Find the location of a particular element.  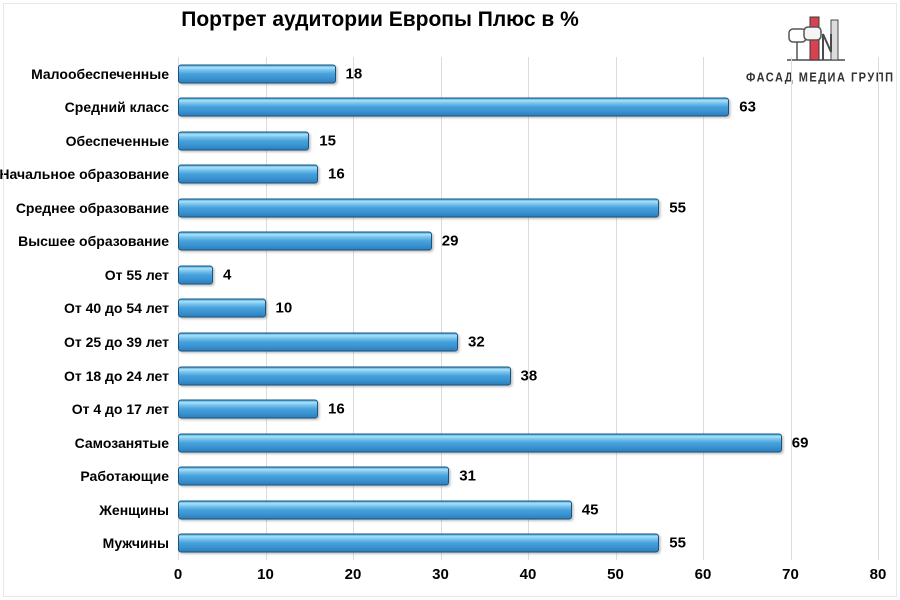

bar-value-label: 69 is located at coordinates (800, 443).